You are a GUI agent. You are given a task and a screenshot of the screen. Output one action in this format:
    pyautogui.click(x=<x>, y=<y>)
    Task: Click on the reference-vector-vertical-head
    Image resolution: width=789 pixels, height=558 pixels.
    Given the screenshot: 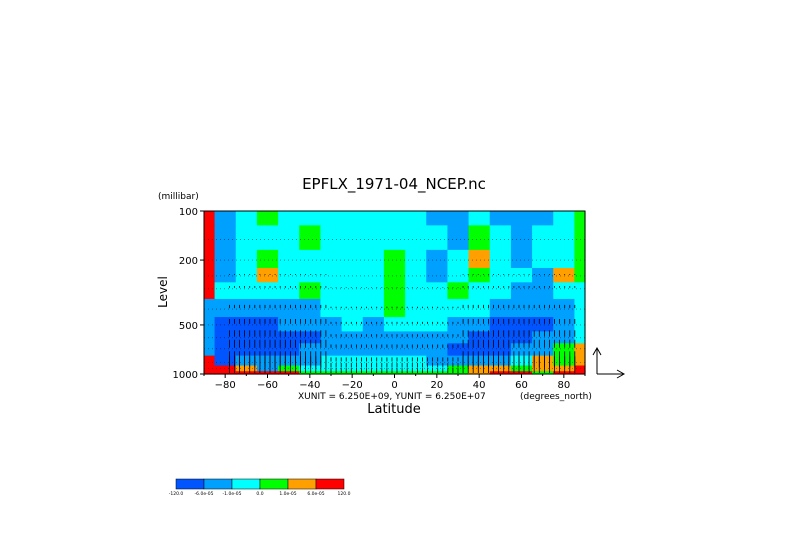 What is the action you would take?
    pyautogui.click(x=597, y=351)
    